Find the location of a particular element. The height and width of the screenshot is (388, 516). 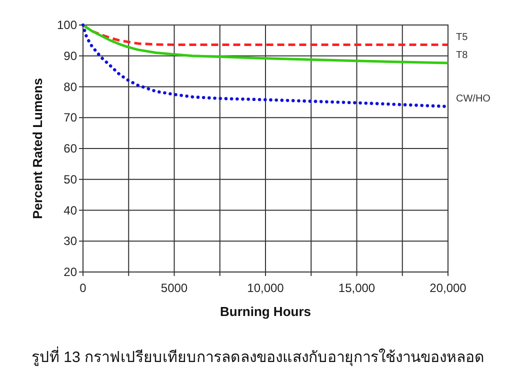

y-tick-label: 60 is located at coordinates (71, 149).